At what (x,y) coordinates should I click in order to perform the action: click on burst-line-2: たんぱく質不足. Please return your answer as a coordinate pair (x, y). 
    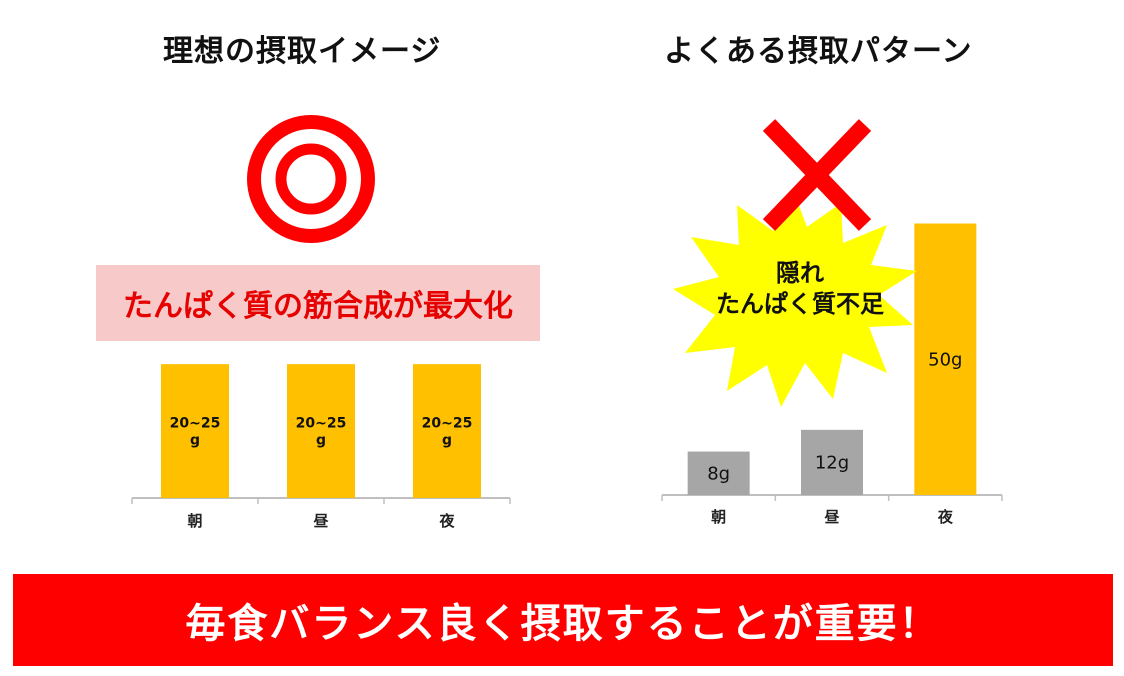
    Looking at the image, I should click on (800, 304).